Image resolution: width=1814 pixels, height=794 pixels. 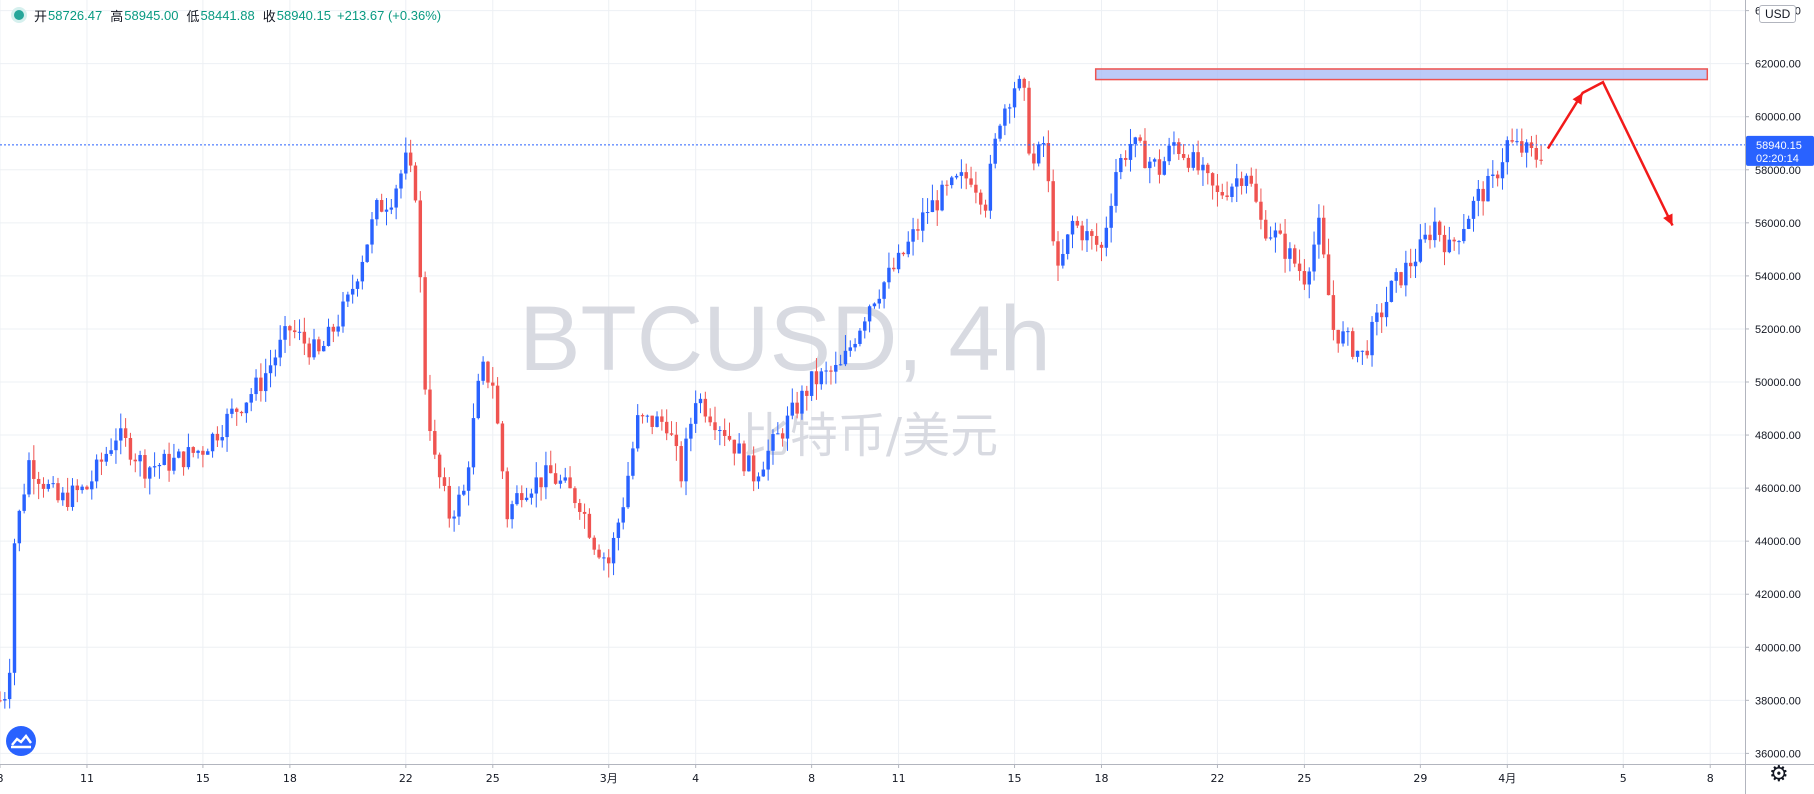 What do you see at coordinates (21, 741) in the screenshot?
I see `tradingview-logo-icon` at bounding box center [21, 741].